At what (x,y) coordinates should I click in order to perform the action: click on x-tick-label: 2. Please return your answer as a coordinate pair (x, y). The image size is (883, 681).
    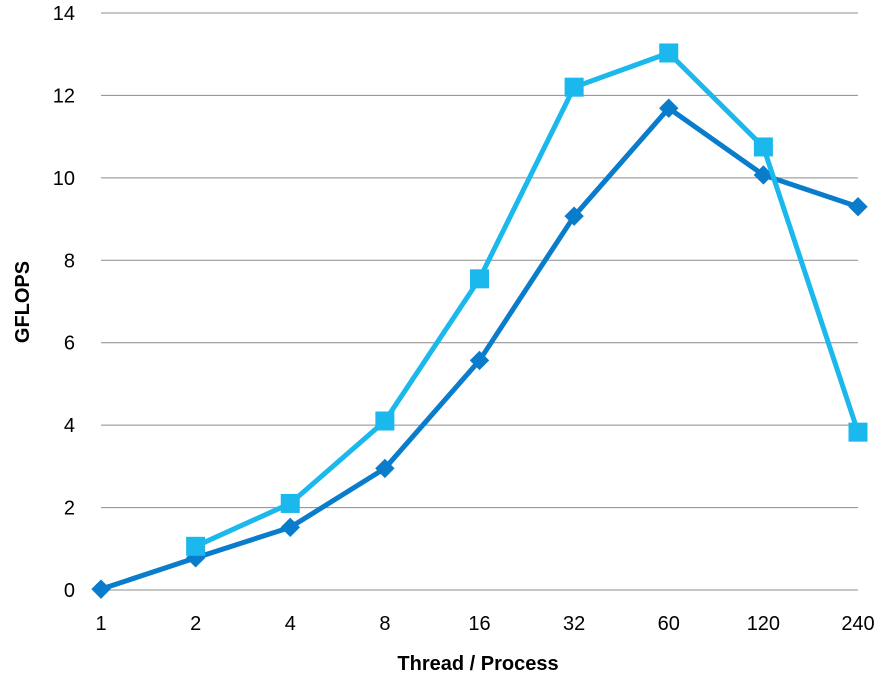
    Looking at the image, I should click on (195, 624).